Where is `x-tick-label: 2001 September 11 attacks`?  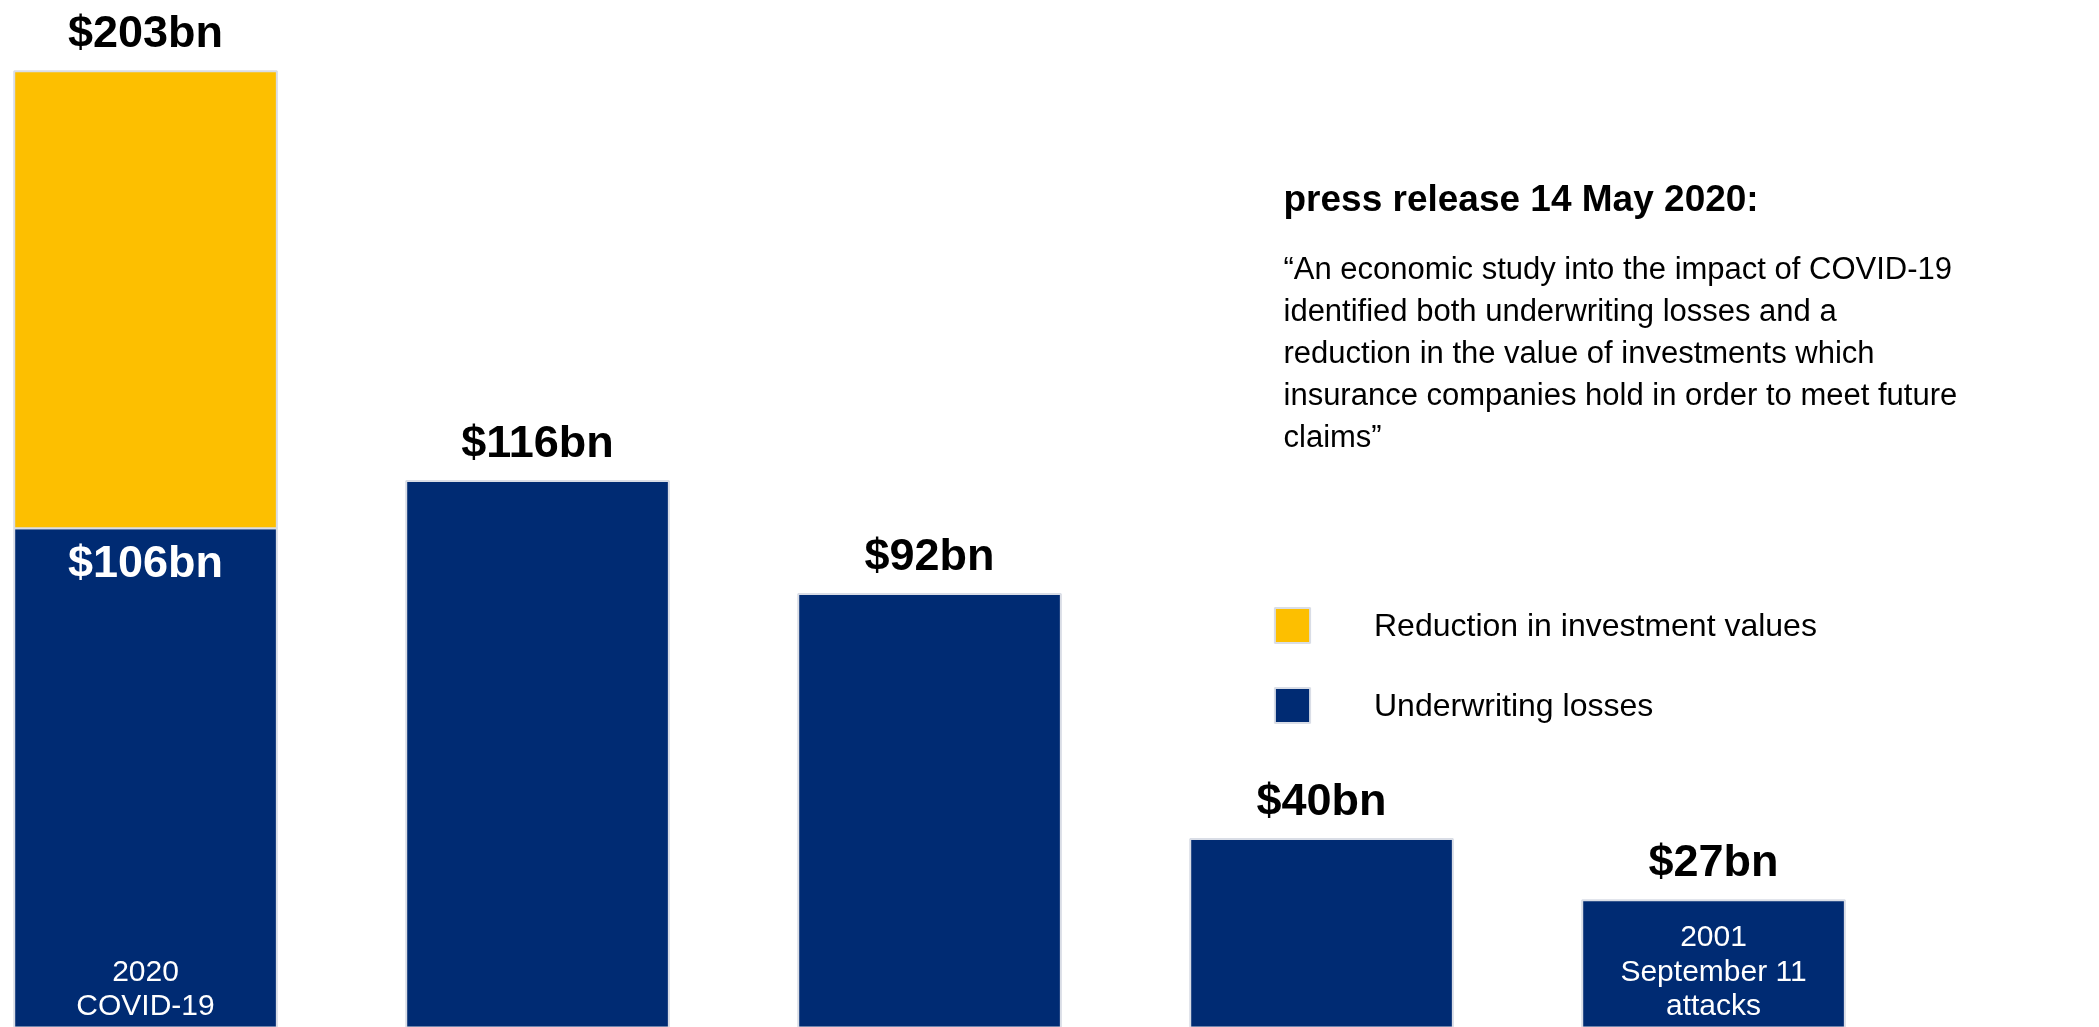
x-tick-label: 2001 September 11 attacks is located at coordinates (1713, 970).